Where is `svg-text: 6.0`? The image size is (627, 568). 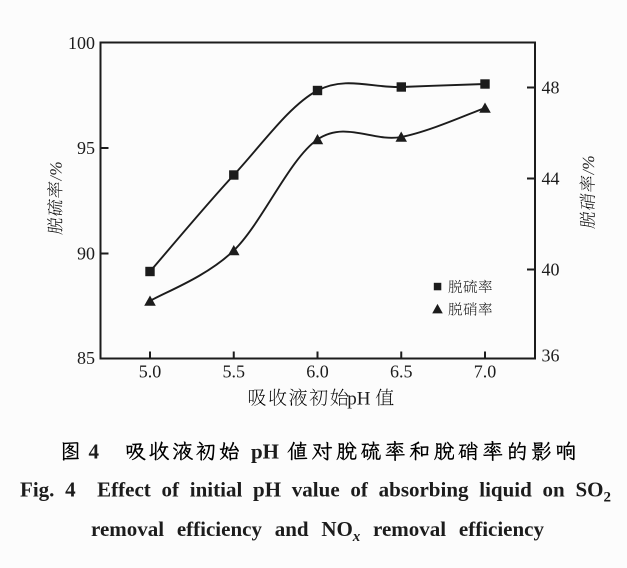
svg-text: 6.0 is located at coordinates (317, 372).